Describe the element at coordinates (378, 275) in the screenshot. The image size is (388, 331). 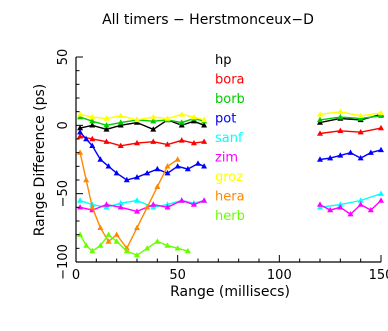
I see `x-tick-label: 150` at that location.